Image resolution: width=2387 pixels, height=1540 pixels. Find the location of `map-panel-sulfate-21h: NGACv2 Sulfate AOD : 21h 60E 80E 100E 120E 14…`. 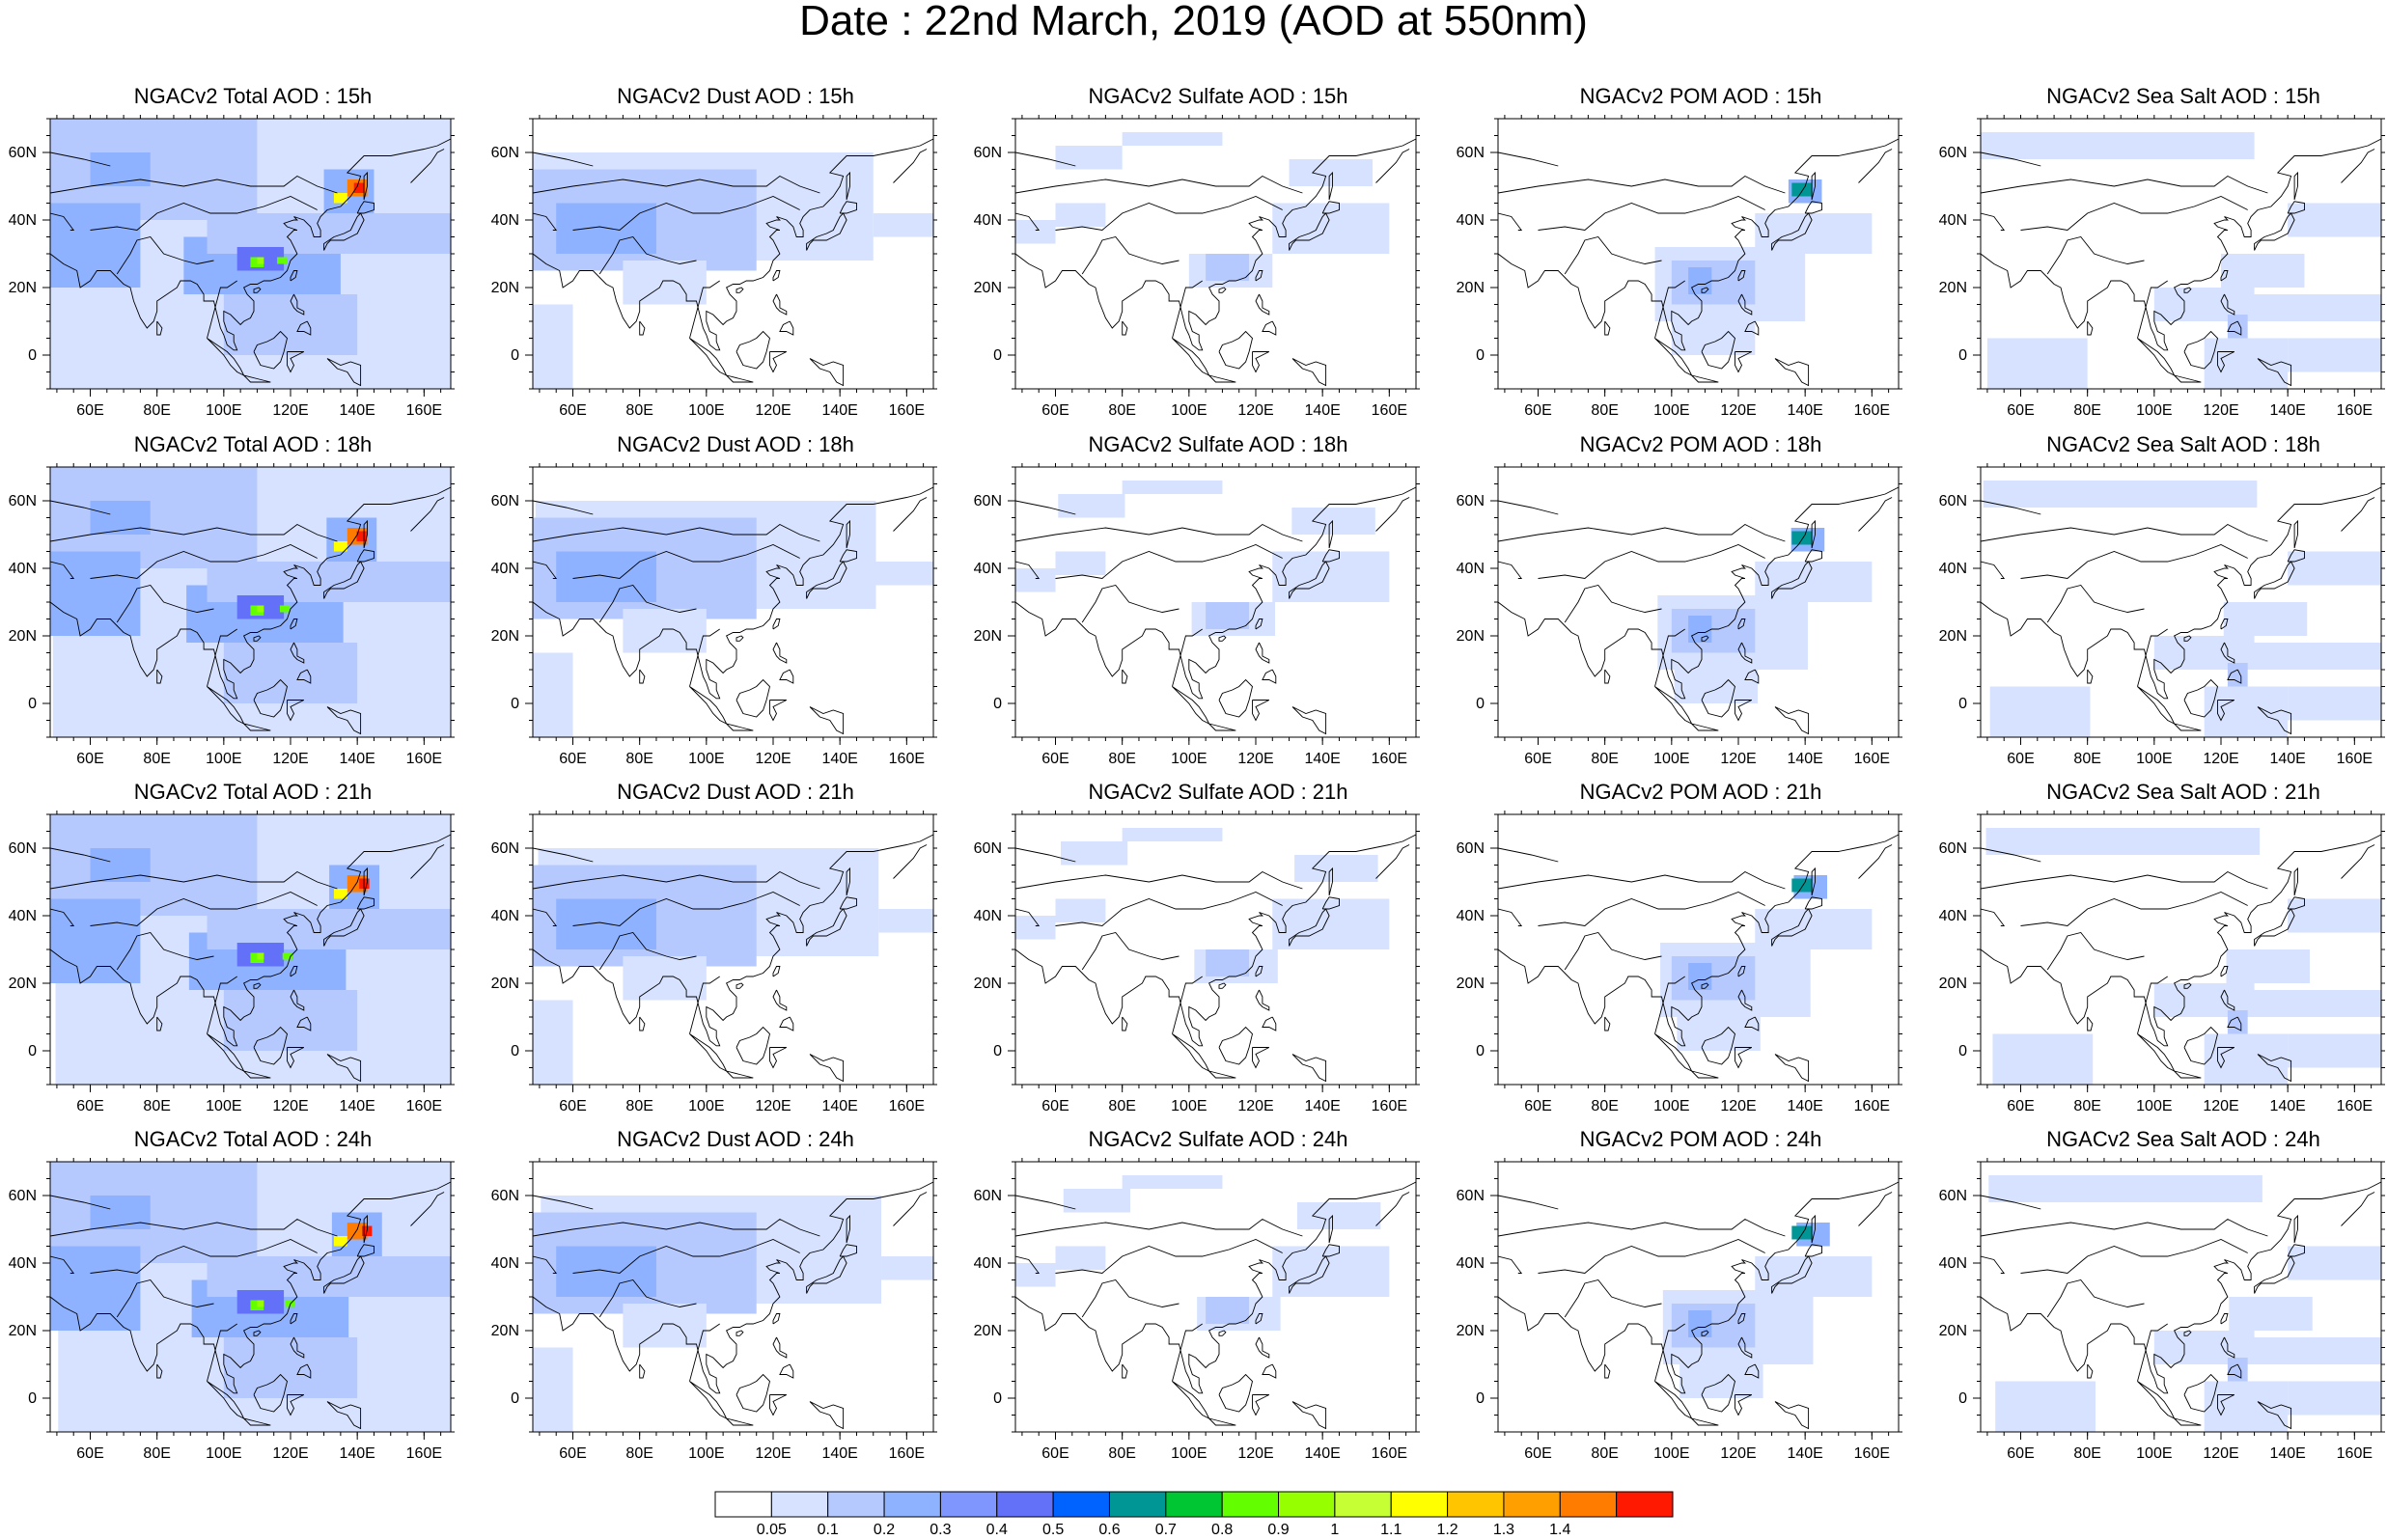

map-panel-sulfate-21h: NGACv2 Sulfate AOD : 21h 60E 80E 100E 120E 14… is located at coordinates (1206, 951).